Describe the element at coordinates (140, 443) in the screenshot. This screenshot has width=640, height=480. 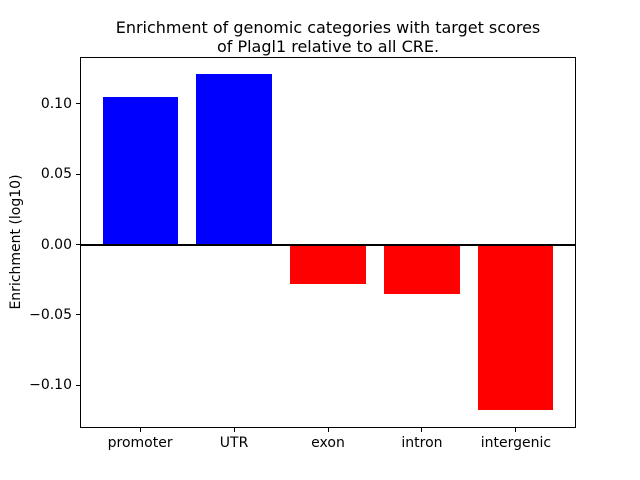
I see `x-tick-label-promoter: promoter` at that location.